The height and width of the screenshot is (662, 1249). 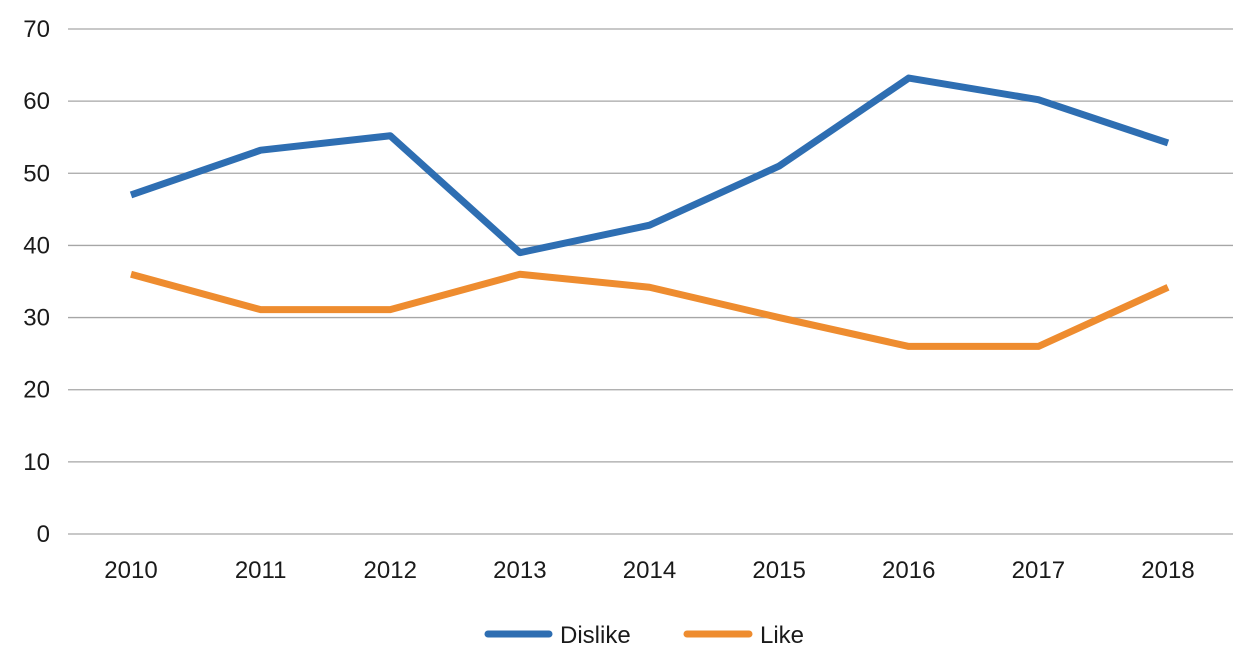 I want to click on y-tick-label: 50, so click(x=36, y=173).